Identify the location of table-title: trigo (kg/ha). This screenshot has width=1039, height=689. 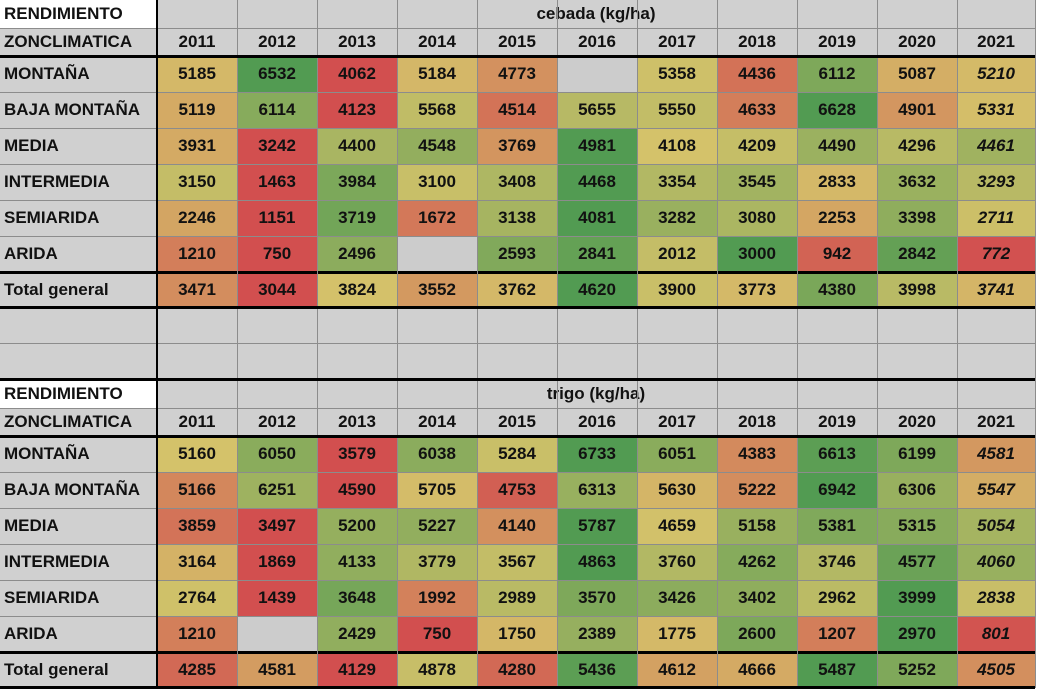
(596, 394).